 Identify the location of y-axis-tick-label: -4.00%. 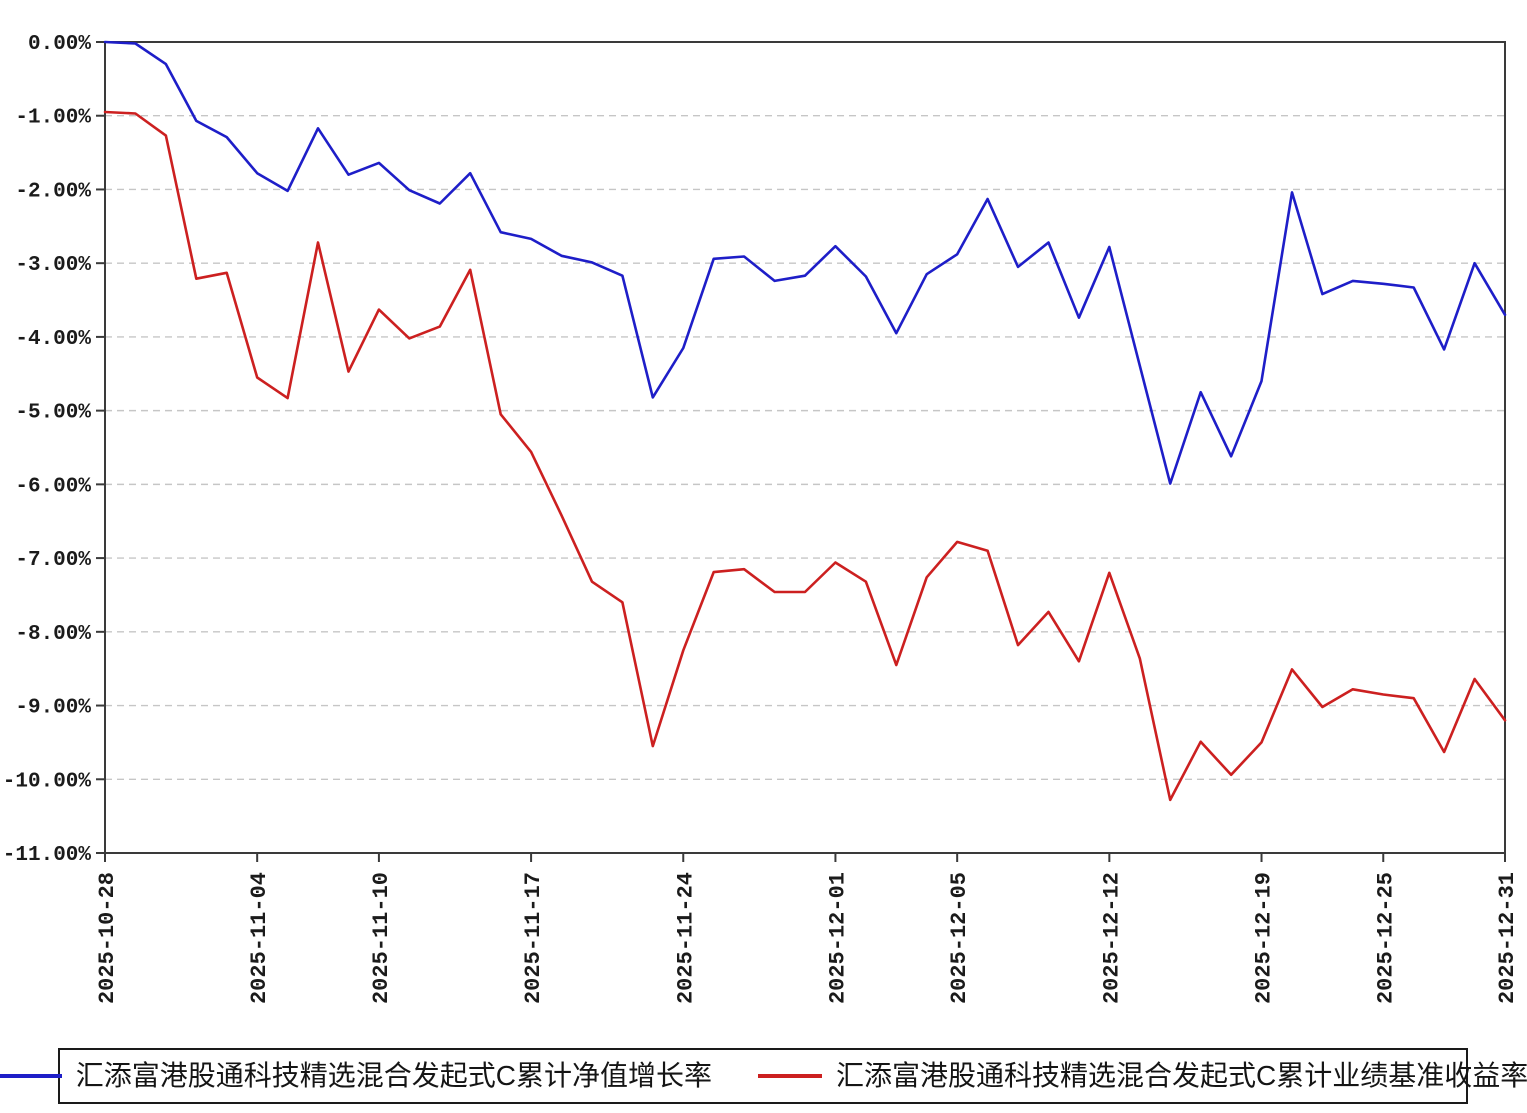
(53, 339).